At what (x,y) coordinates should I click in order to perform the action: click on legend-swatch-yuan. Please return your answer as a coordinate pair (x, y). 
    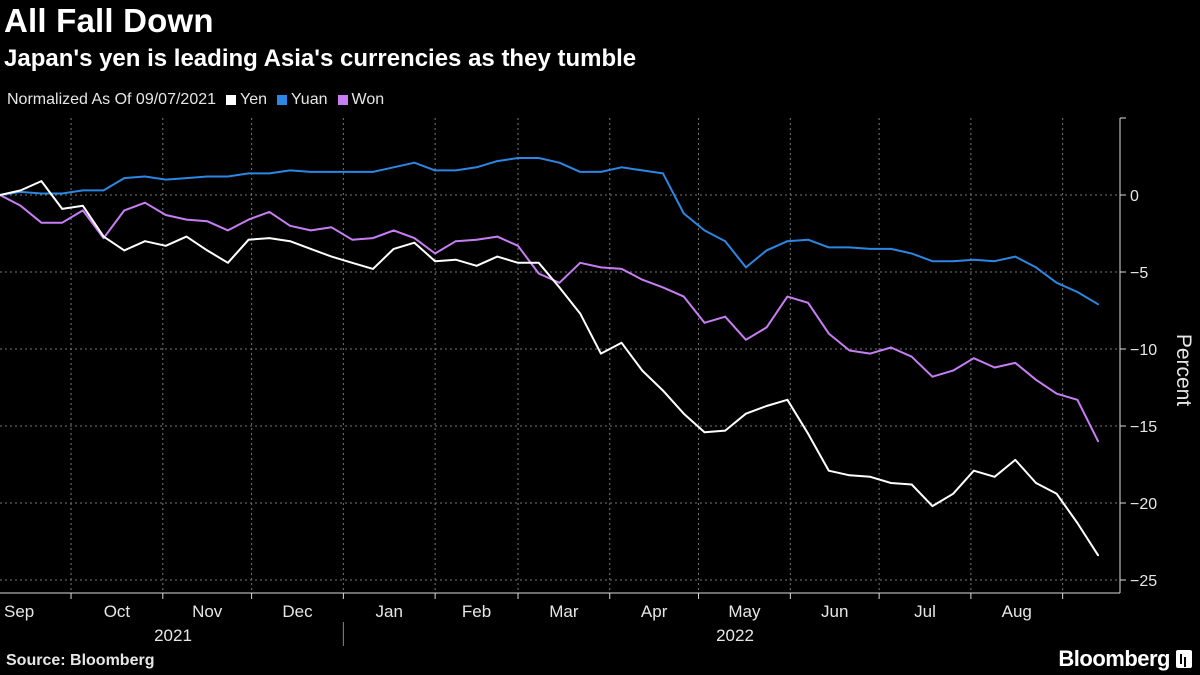
    Looking at the image, I should click on (282, 100).